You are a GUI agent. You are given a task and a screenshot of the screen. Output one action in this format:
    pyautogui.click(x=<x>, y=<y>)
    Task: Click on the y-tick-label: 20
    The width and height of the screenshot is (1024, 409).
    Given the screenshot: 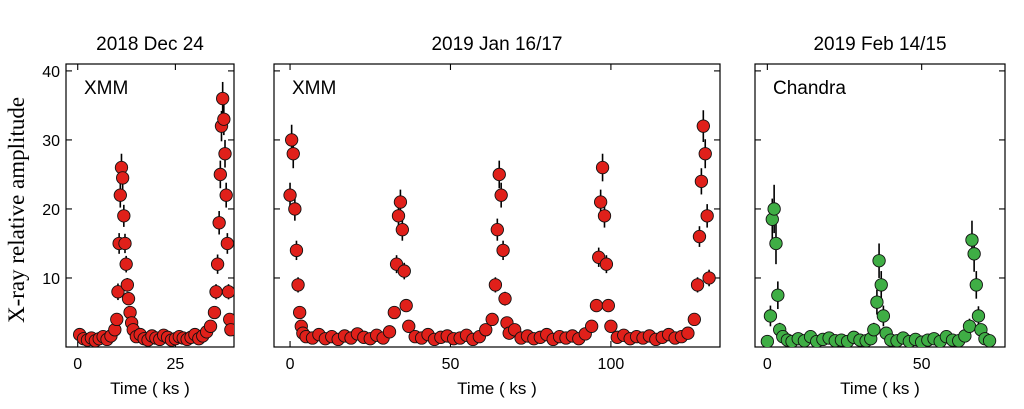 What is the action you would take?
    pyautogui.click(x=51, y=210)
    